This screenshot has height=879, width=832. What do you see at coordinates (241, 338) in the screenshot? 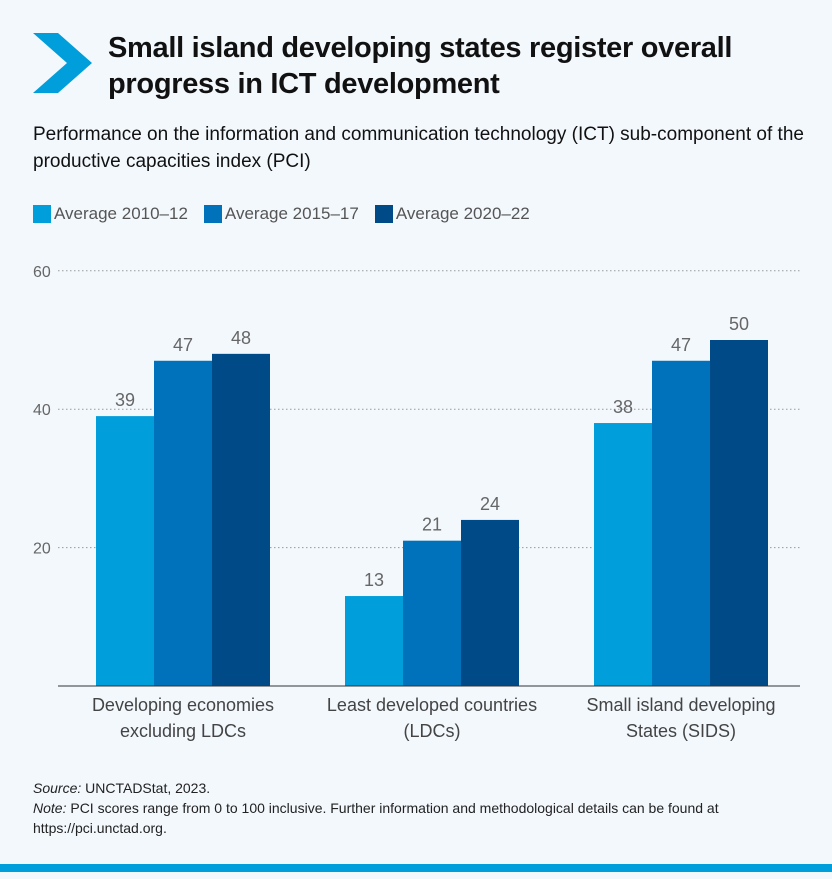
I see `data-label: 48` at bounding box center [241, 338].